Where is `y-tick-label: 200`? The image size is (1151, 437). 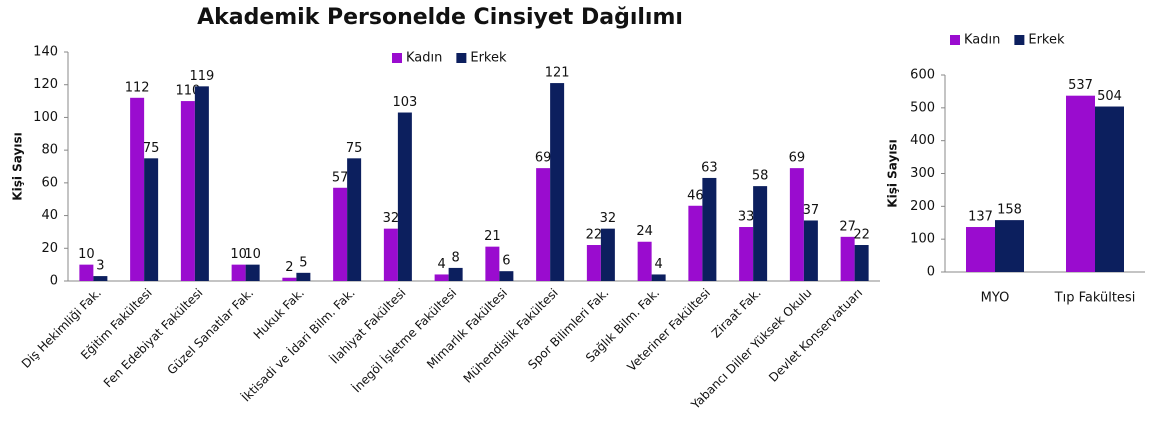
y-tick-label: 200 is located at coordinates (922, 206).